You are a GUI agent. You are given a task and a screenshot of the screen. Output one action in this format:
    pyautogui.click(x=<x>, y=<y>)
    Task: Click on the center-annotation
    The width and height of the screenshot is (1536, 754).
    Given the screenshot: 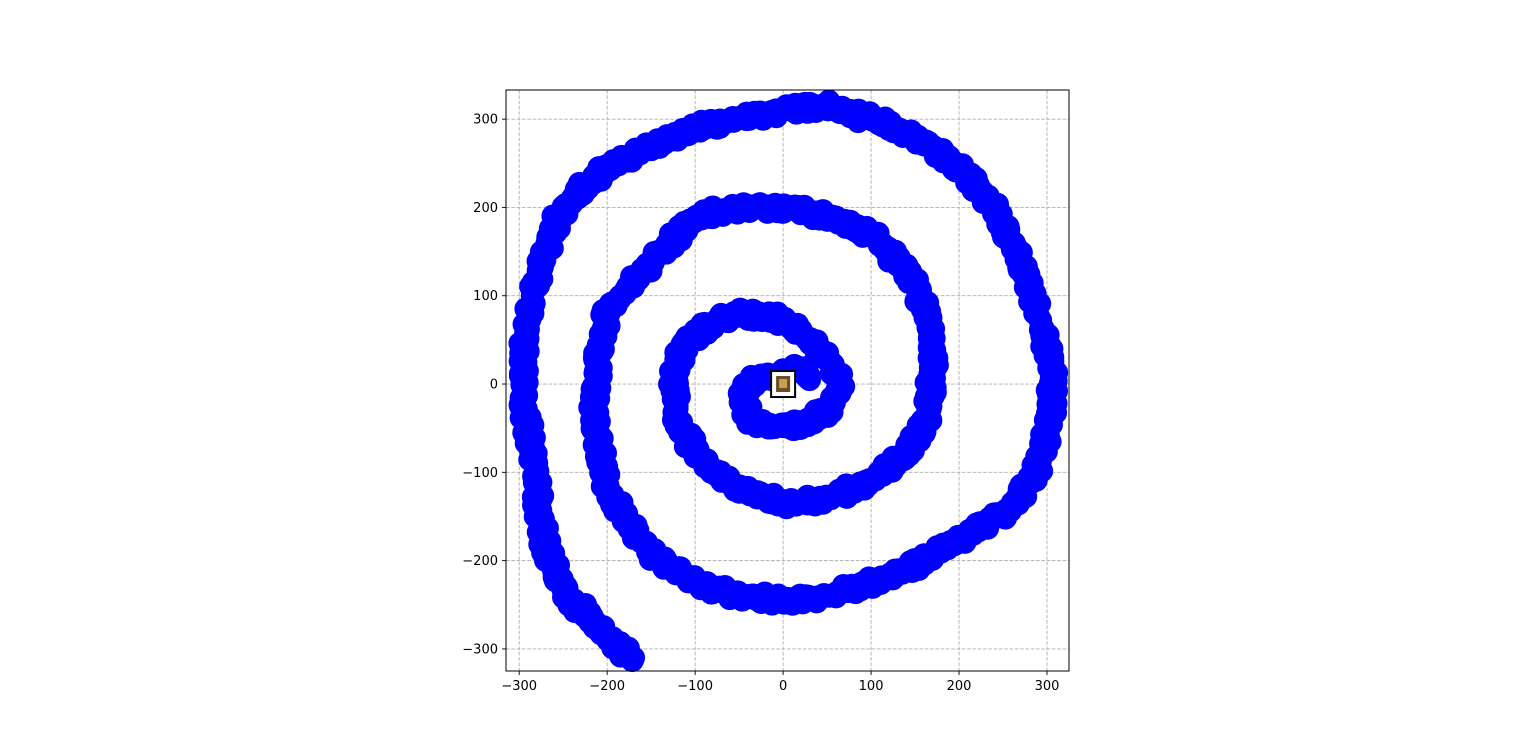 What is the action you would take?
    pyautogui.click(x=783, y=384)
    